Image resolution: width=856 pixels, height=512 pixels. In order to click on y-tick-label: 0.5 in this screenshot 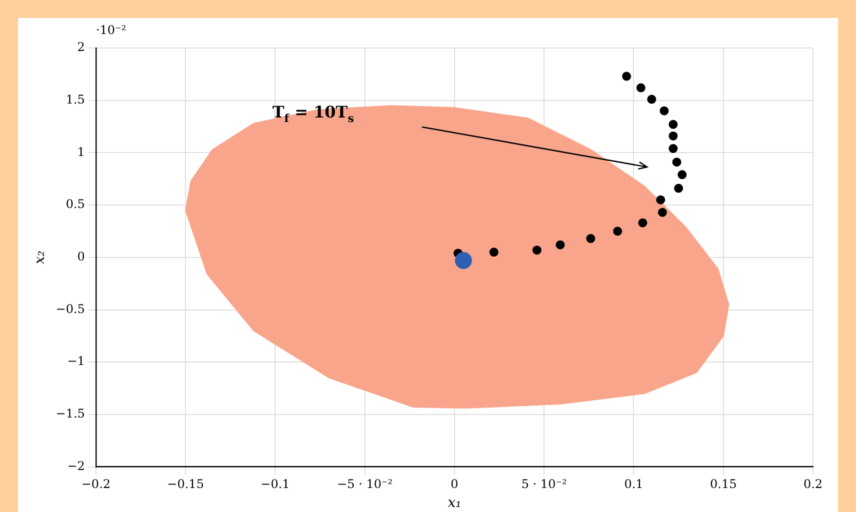, I will do `click(75, 204)`.